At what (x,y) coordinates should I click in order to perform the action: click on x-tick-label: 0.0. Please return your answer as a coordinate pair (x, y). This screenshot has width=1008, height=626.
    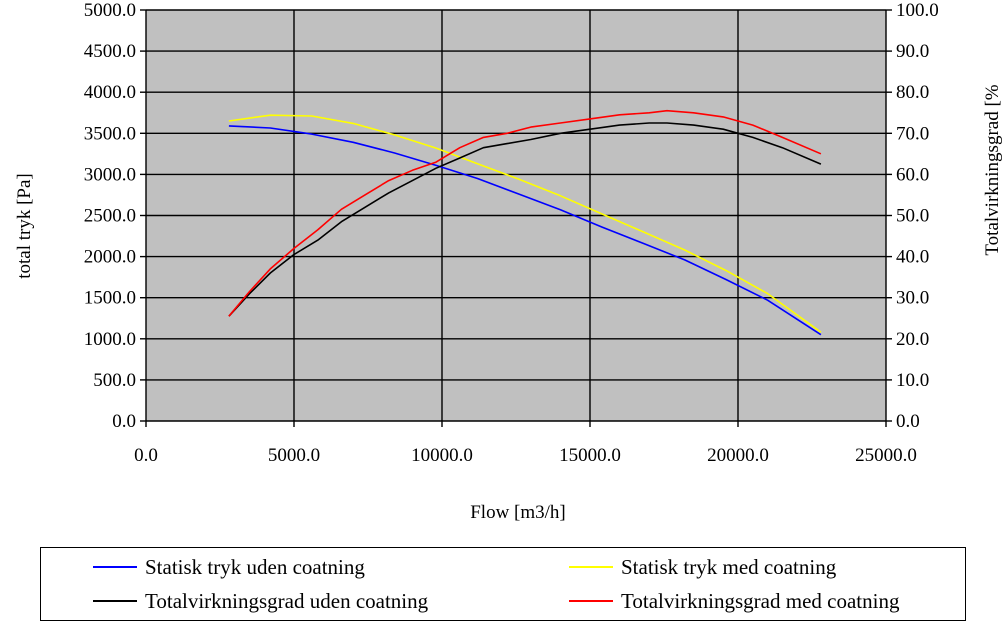
    Looking at the image, I should click on (146, 455).